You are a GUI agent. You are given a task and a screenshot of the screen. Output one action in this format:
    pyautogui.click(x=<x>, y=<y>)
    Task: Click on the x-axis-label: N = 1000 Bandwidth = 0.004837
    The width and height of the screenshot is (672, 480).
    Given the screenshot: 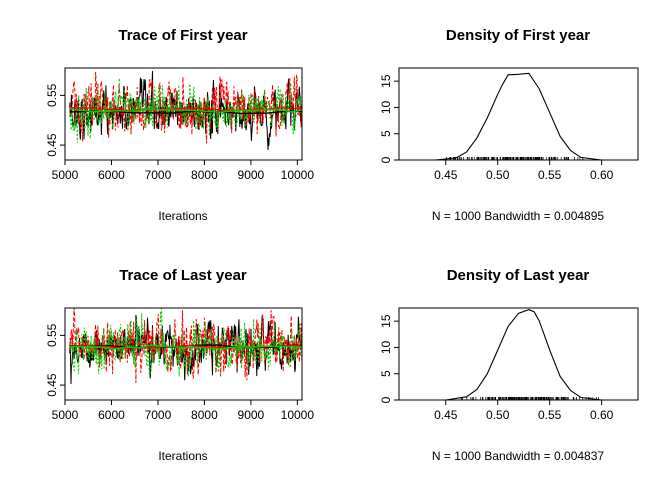 What is the action you would take?
    pyautogui.click(x=518, y=456)
    